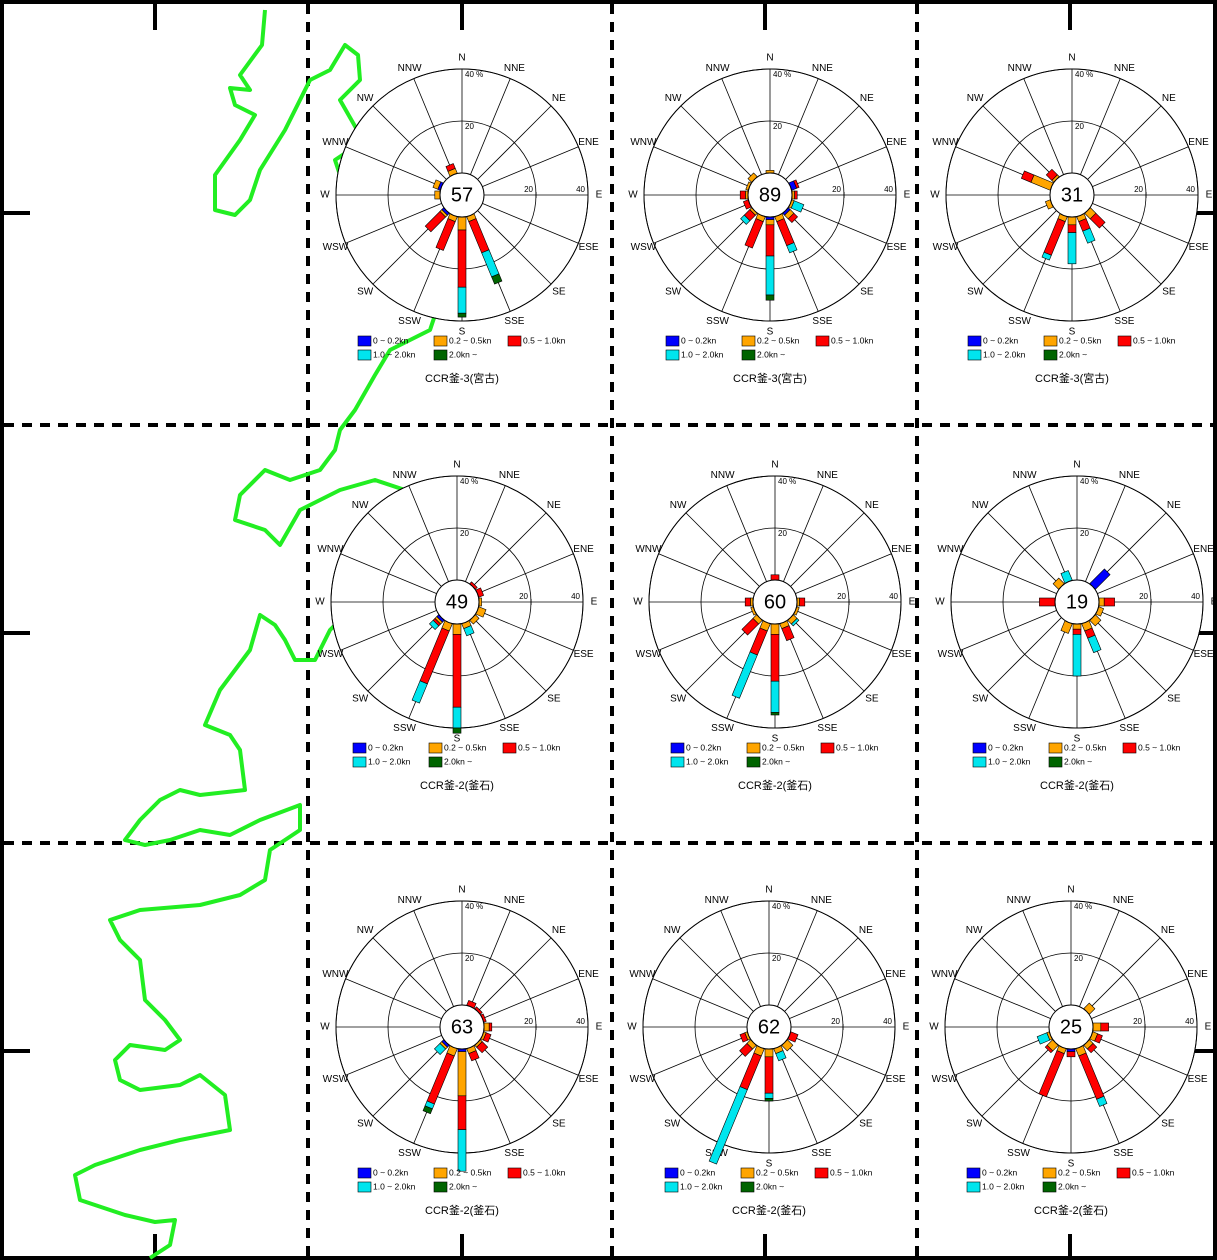 This screenshot has height=1260, width=1217. What do you see at coordinates (394, 354) in the screenshot?
I see `legend-label: 1.0 ~ 2.0kn` at bounding box center [394, 354].